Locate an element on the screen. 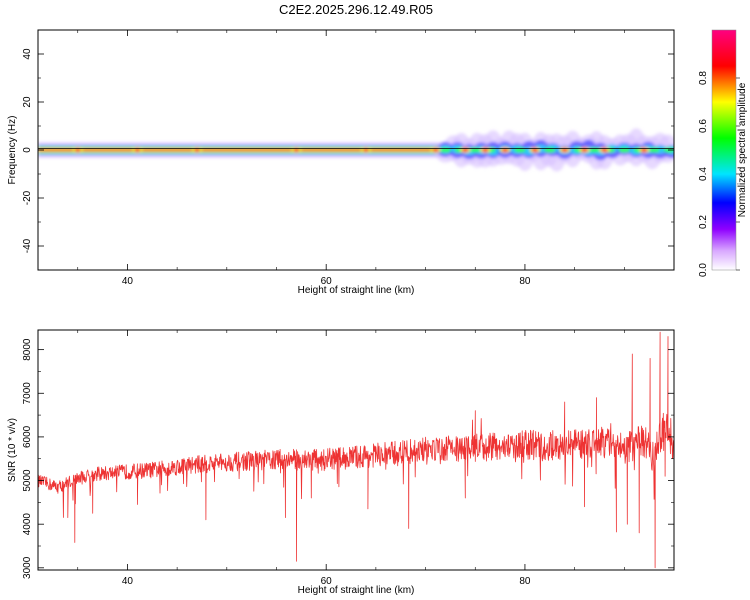 This screenshot has width=750, height=600. spectrogram-y-axis-label: Frequency (Hz) is located at coordinates (12, 150).